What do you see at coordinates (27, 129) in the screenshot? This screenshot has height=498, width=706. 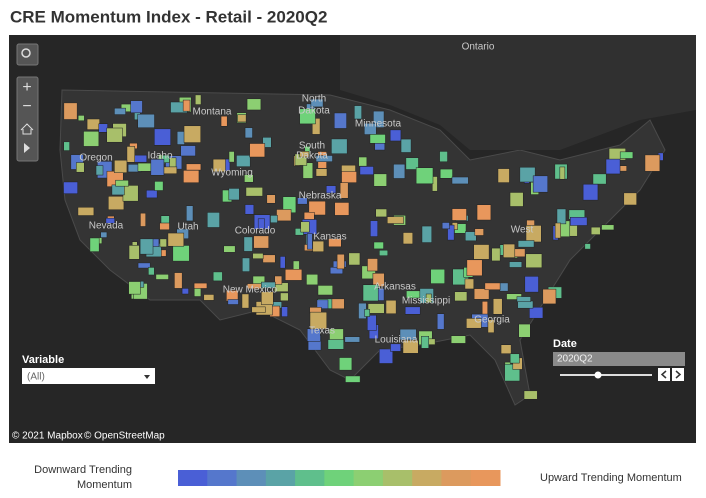 I see `home-button` at bounding box center [27, 129].